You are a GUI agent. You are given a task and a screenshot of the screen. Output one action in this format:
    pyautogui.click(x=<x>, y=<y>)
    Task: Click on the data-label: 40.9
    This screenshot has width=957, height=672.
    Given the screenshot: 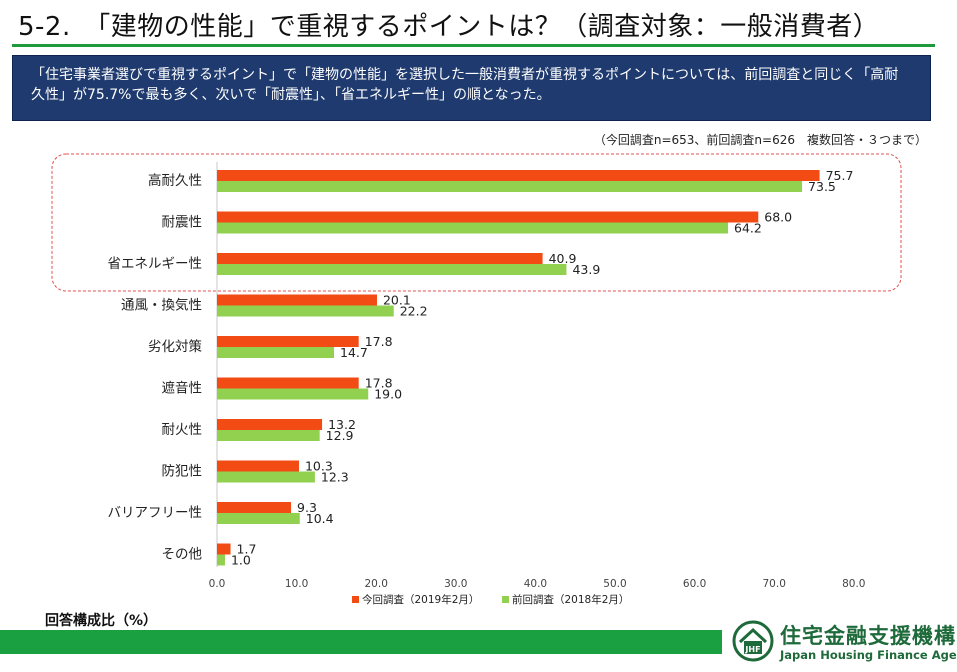 What is the action you would take?
    pyautogui.click(x=563, y=258)
    